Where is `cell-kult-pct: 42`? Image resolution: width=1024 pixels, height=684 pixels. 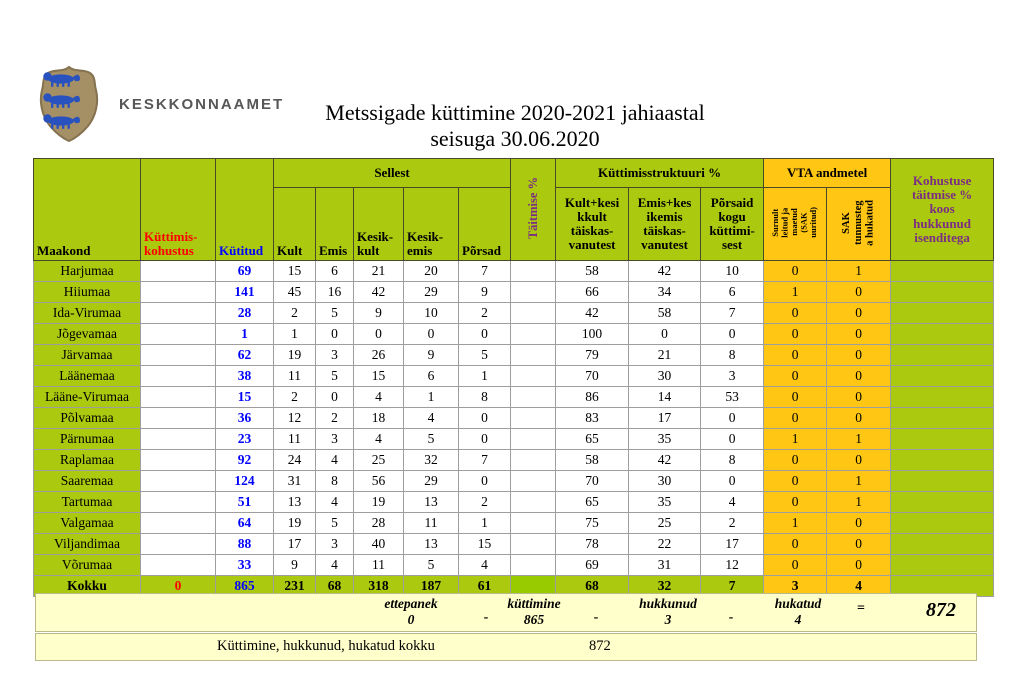
cell-kult-pct: 42 is located at coordinates (592, 313).